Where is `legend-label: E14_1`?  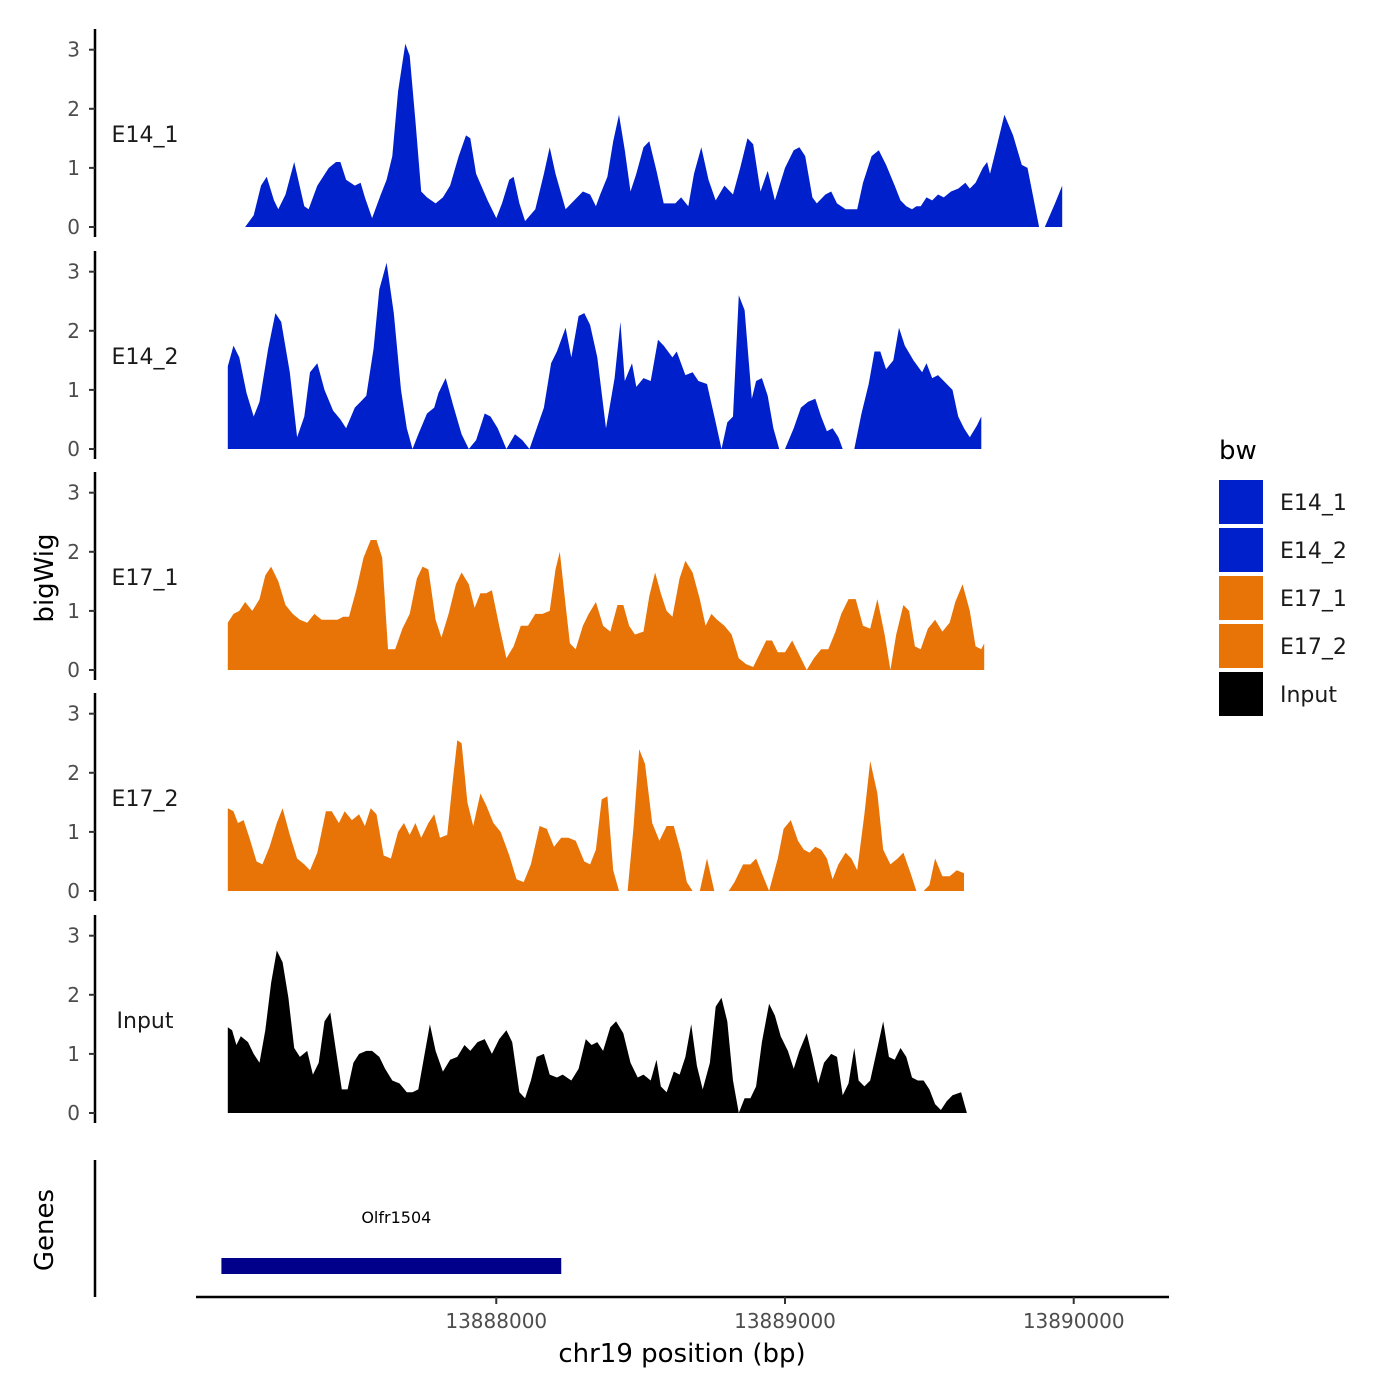 legend-label: E14_1 is located at coordinates (1313, 503).